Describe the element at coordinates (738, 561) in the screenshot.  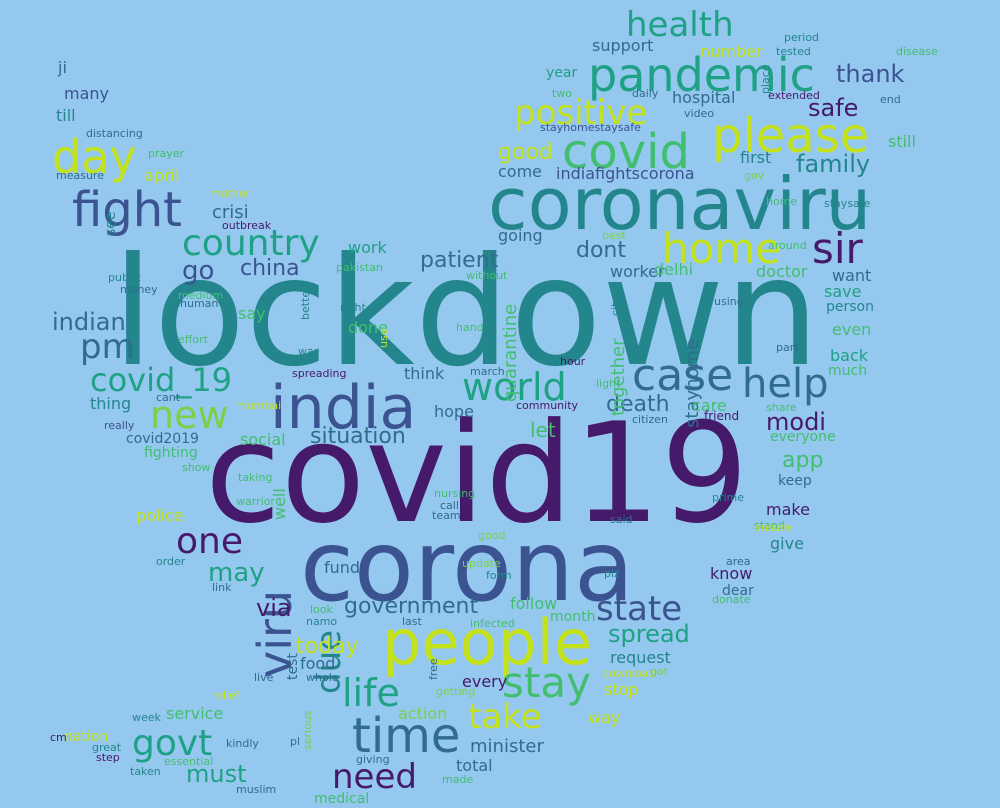
I see `word-area: area` at that location.